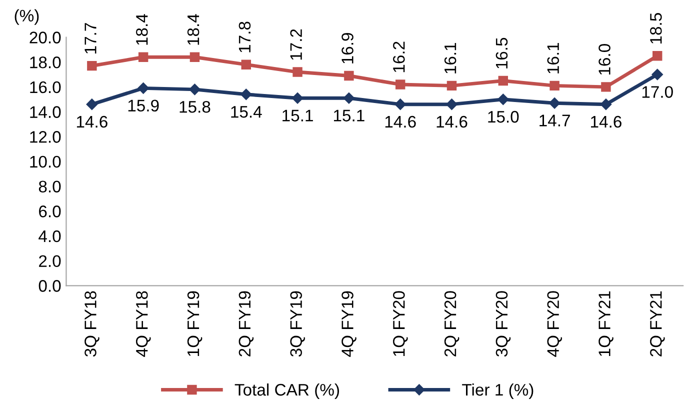 The image size is (697, 414). What do you see at coordinates (555, 120) in the screenshot?
I see `data-label: 14.7` at bounding box center [555, 120].